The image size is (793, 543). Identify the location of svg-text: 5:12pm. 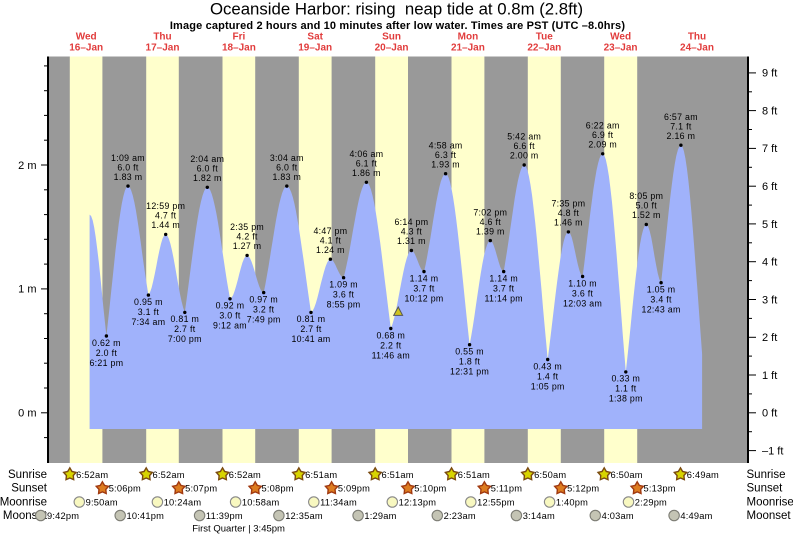
(583, 489).